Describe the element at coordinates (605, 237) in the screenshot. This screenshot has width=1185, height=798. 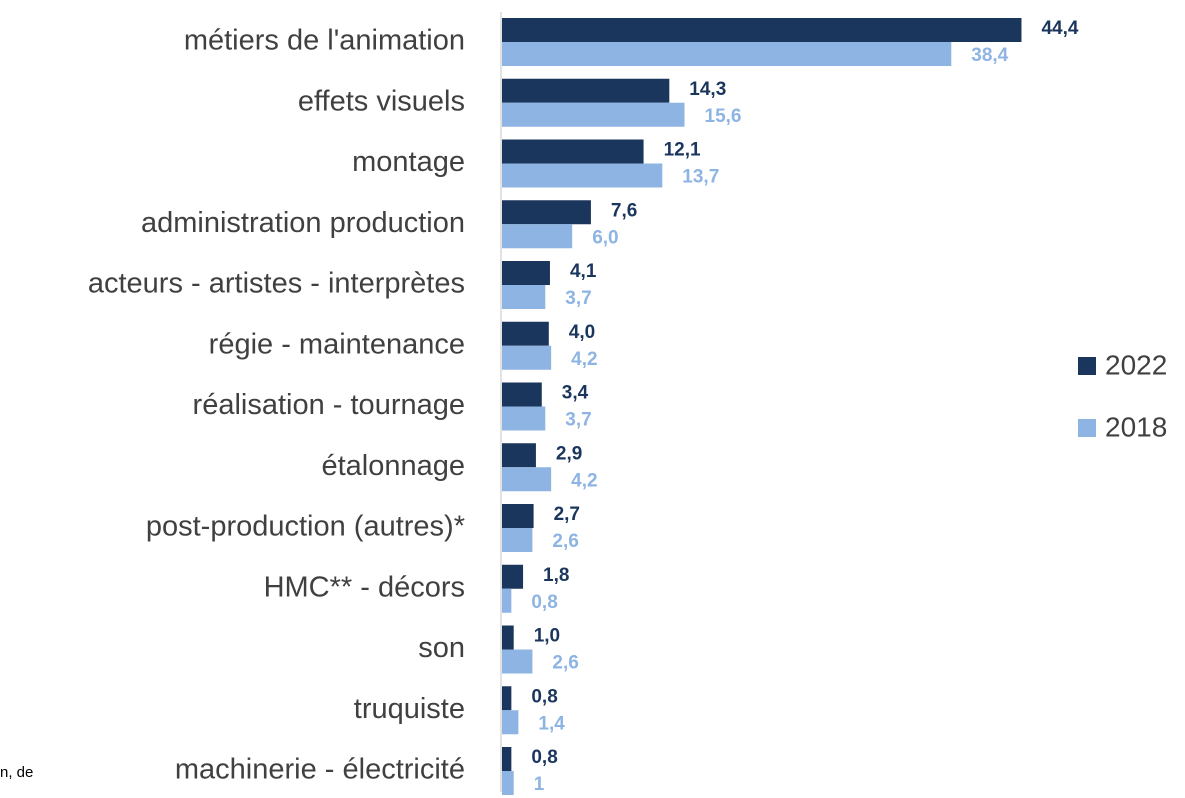
I see `value-label: 6,0` at that location.